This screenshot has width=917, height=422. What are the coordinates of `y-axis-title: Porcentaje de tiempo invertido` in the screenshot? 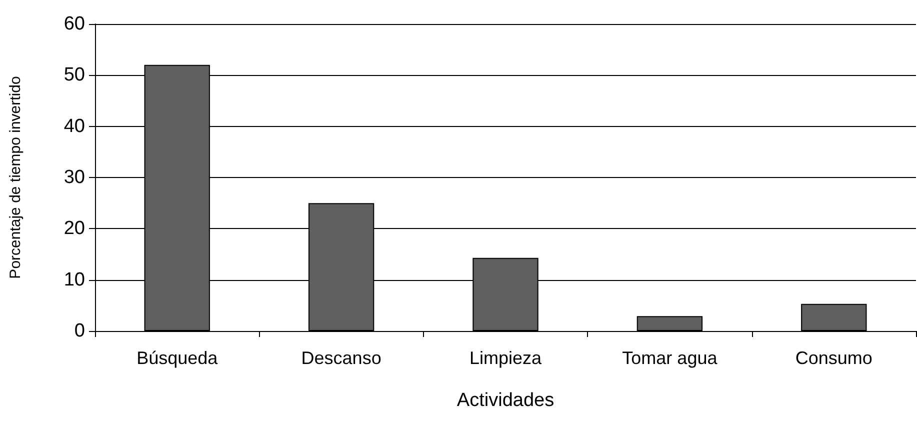 It's located at (15, 177).